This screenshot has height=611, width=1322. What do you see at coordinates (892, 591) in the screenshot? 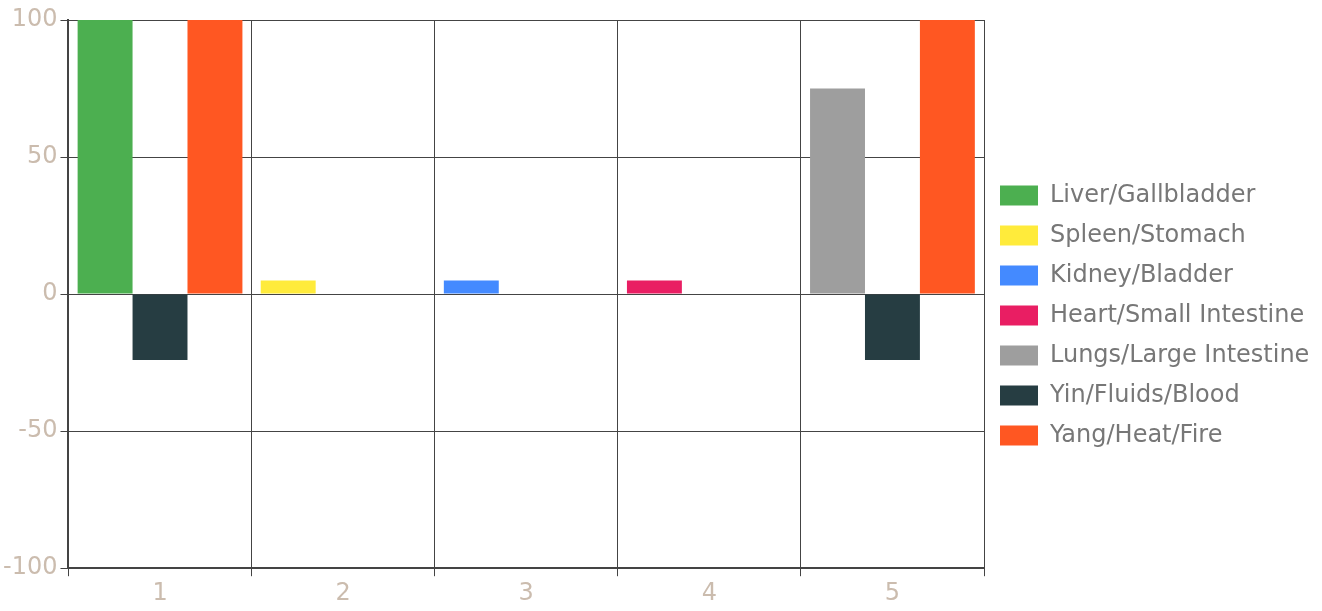
I see `x-tick-label: 5` at bounding box center [892, 591].